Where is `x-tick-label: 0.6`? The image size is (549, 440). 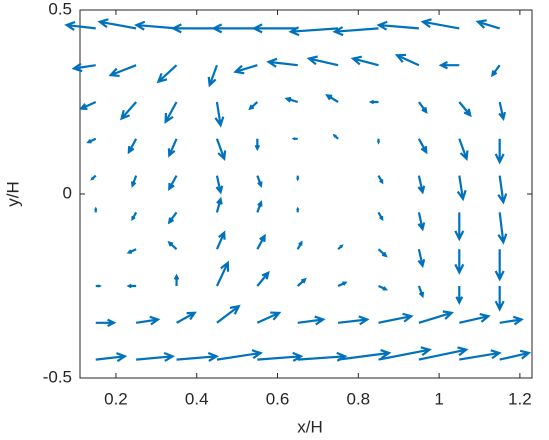
x-tick-label: 0.6 is located at coordinates (278, 398).